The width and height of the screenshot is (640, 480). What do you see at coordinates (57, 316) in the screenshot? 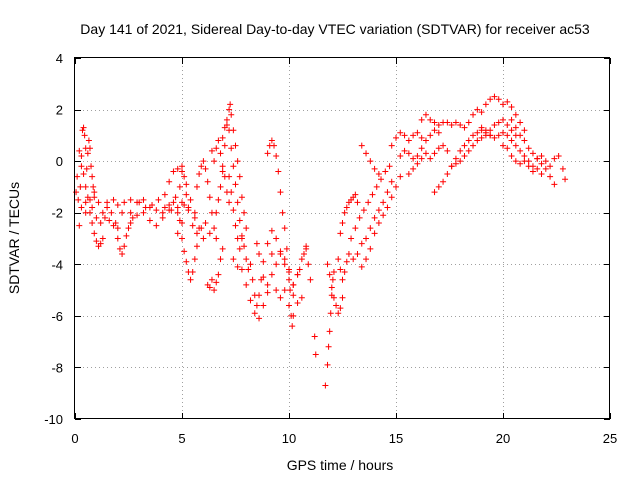
I see `y-tick-label: -6` at bounding box center [57, 316].